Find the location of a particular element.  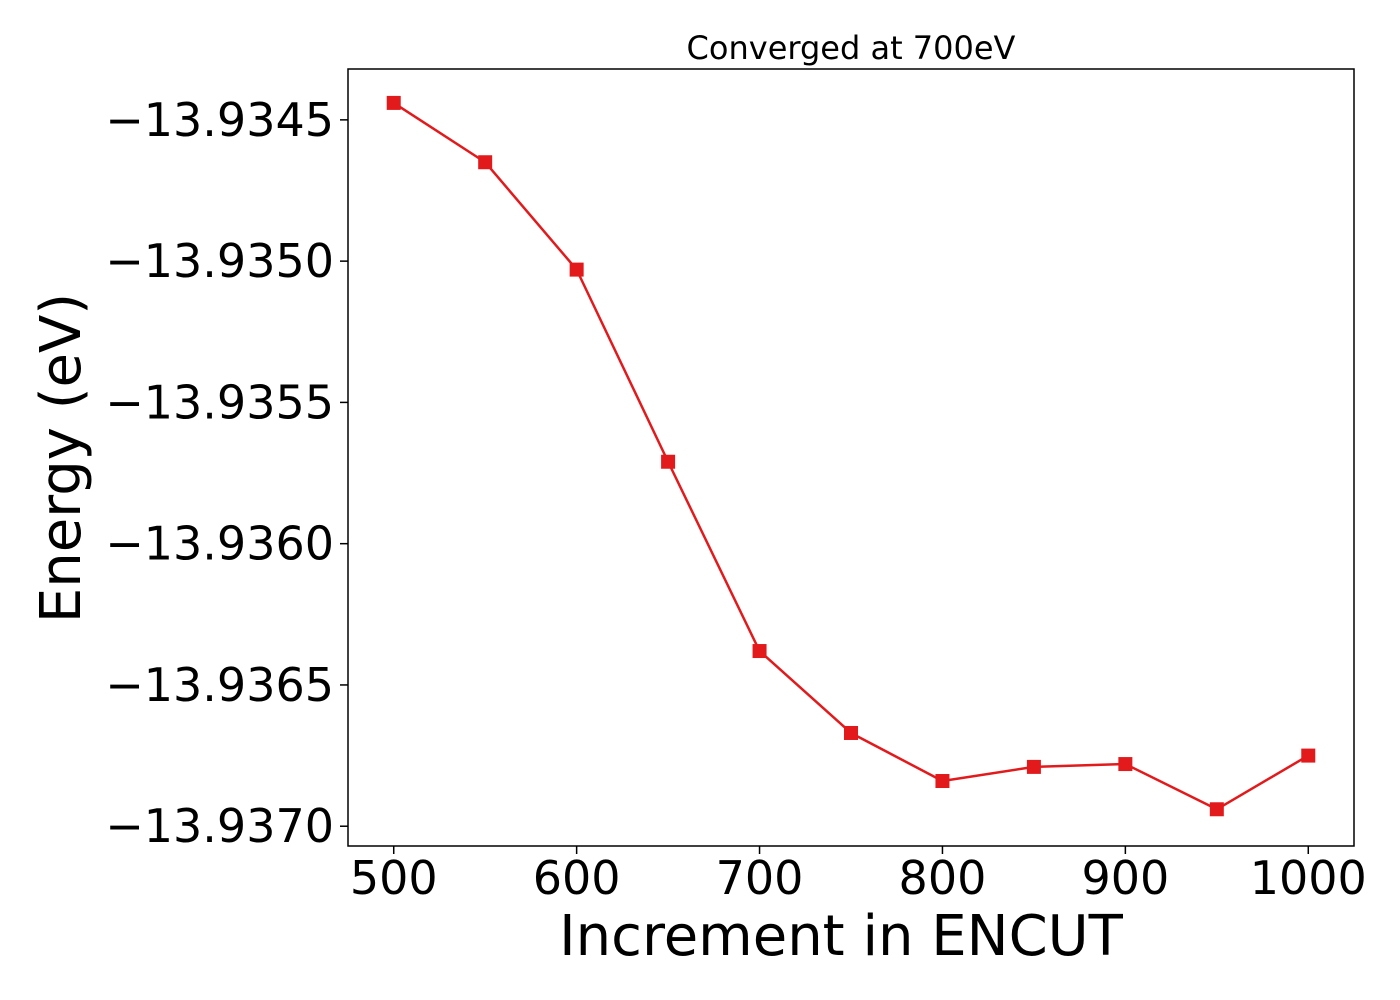

chart-title: Converged at 700eV is located at coordinates (851, 48).